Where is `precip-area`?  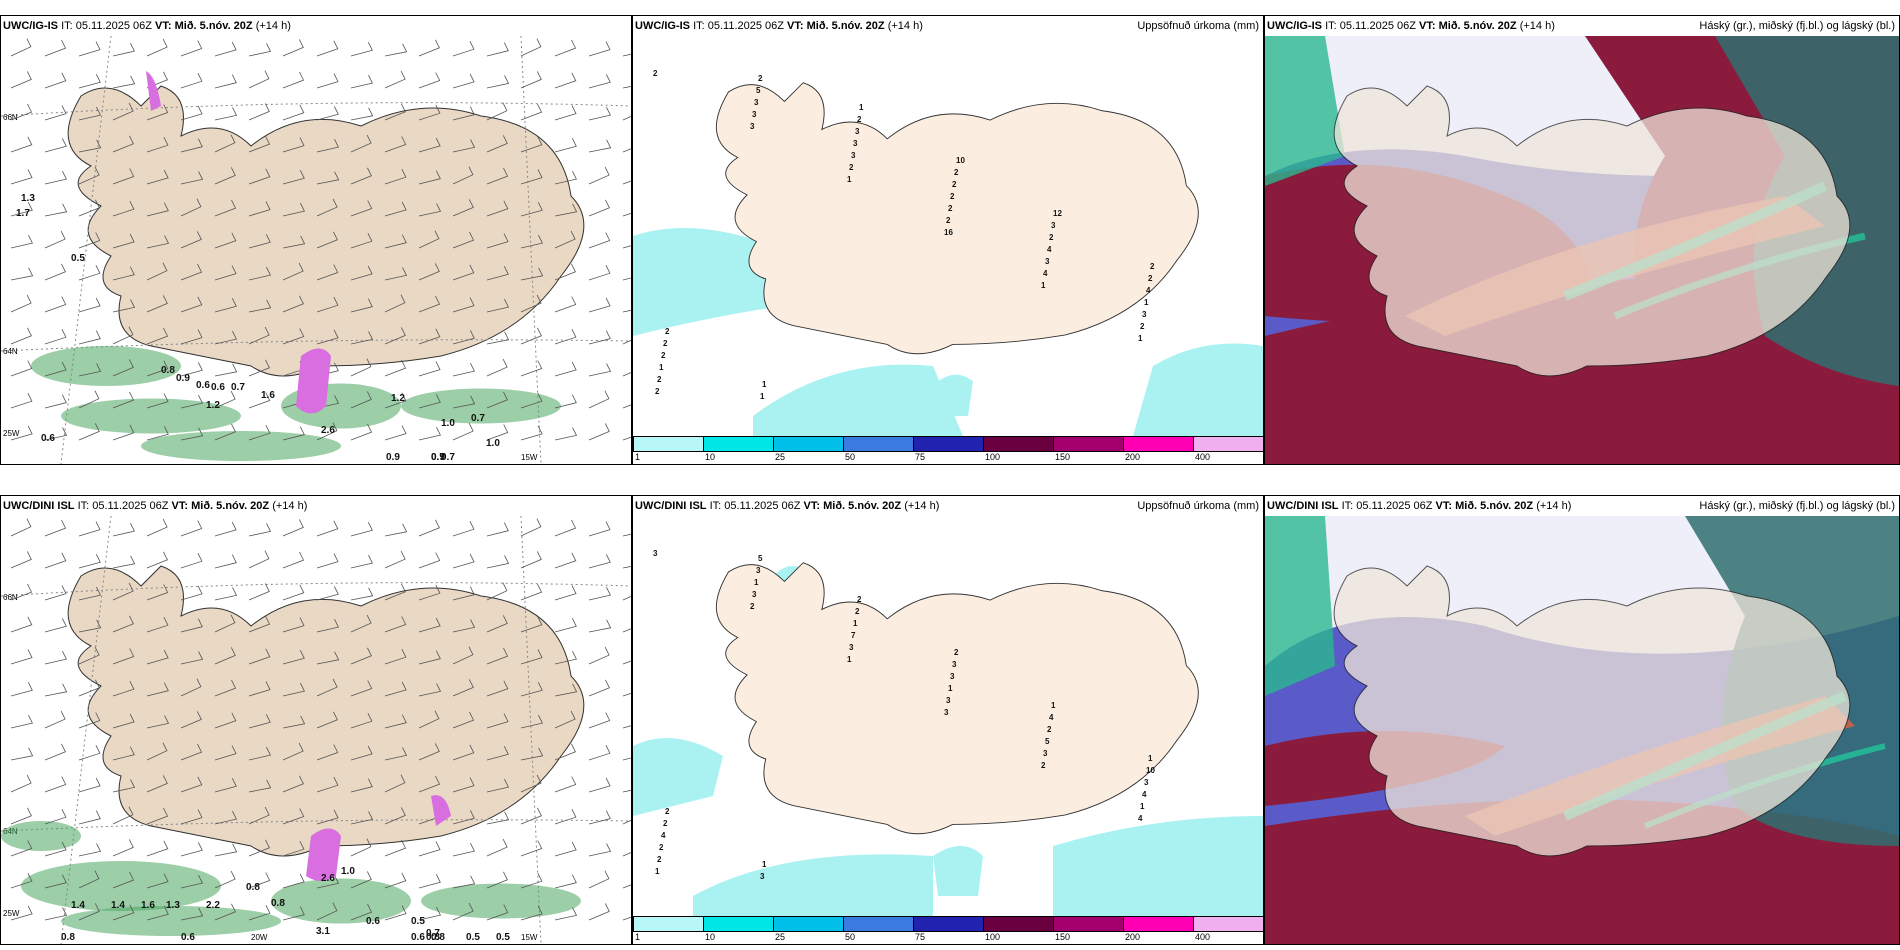
precip-area is located at coordinates (106, 366).